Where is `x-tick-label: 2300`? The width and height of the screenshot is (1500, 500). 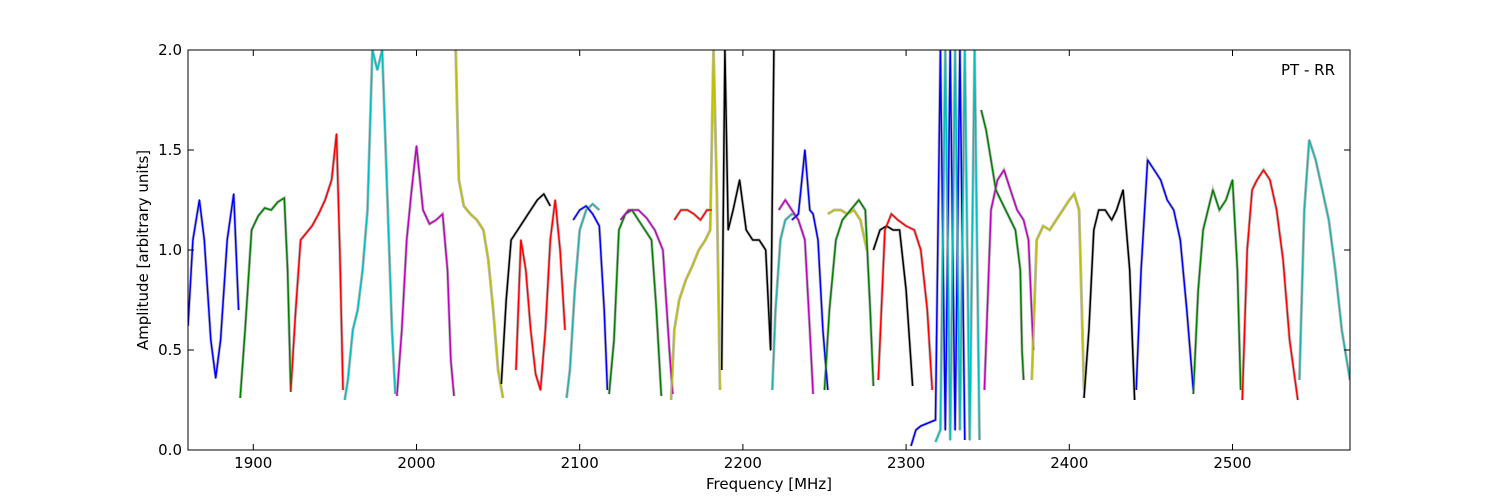
x-tick-label: 2300 is located at coordinates (906, 463).